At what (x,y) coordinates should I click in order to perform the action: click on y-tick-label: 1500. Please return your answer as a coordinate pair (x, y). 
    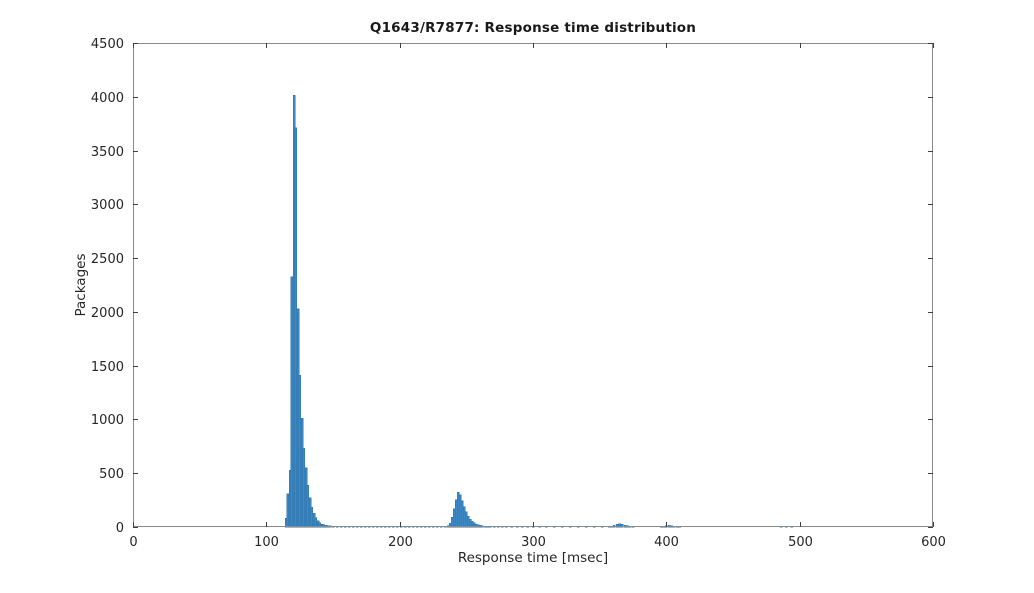
    Looking at the image, I should click on (107, 367).